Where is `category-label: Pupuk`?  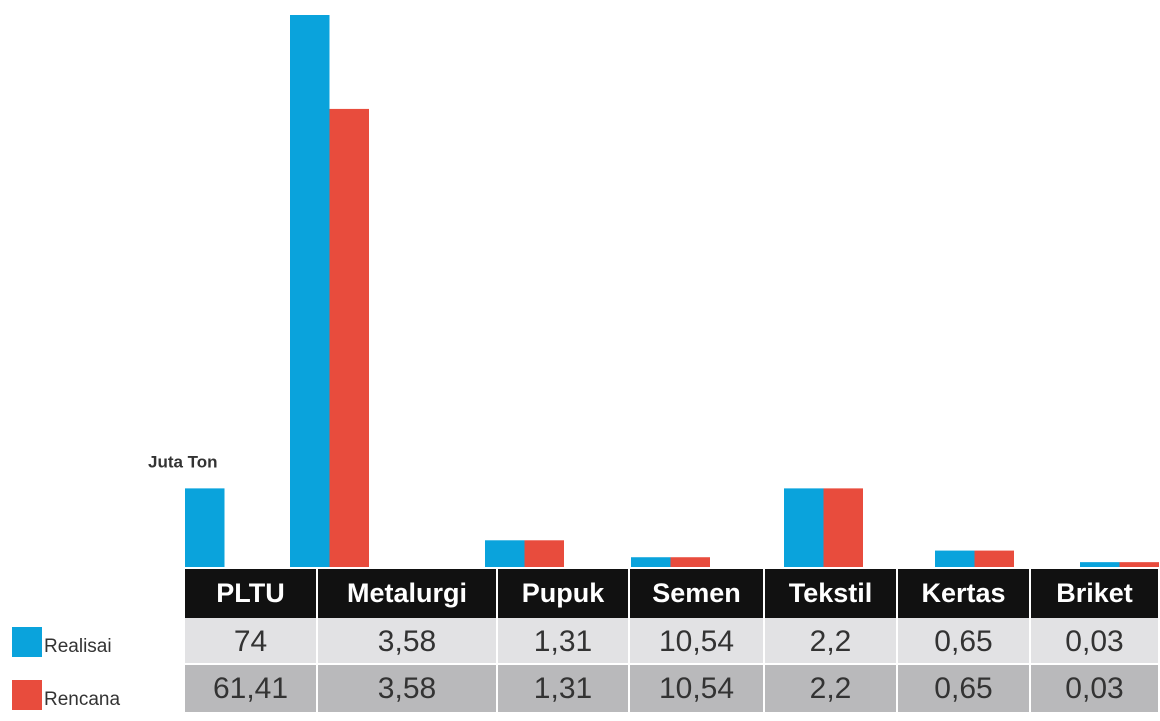 category-label: Pupuk is located at coordinates (563, 593).